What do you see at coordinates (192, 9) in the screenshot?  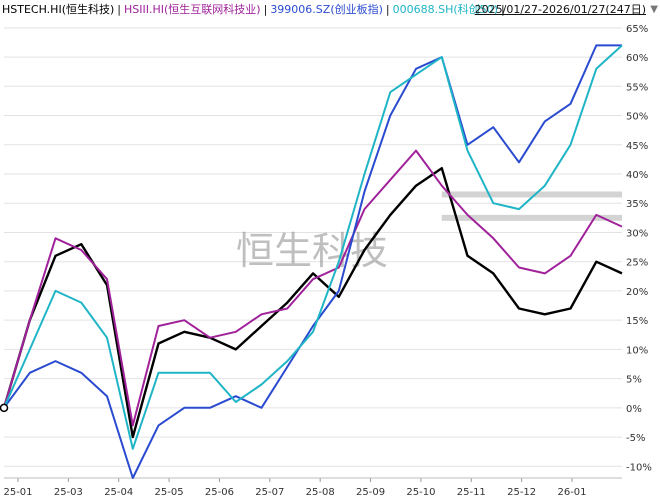 I see `legend-item-hsiii: HSIII.HI(恒生互联网科技业)` at bounding box center [192, 9].